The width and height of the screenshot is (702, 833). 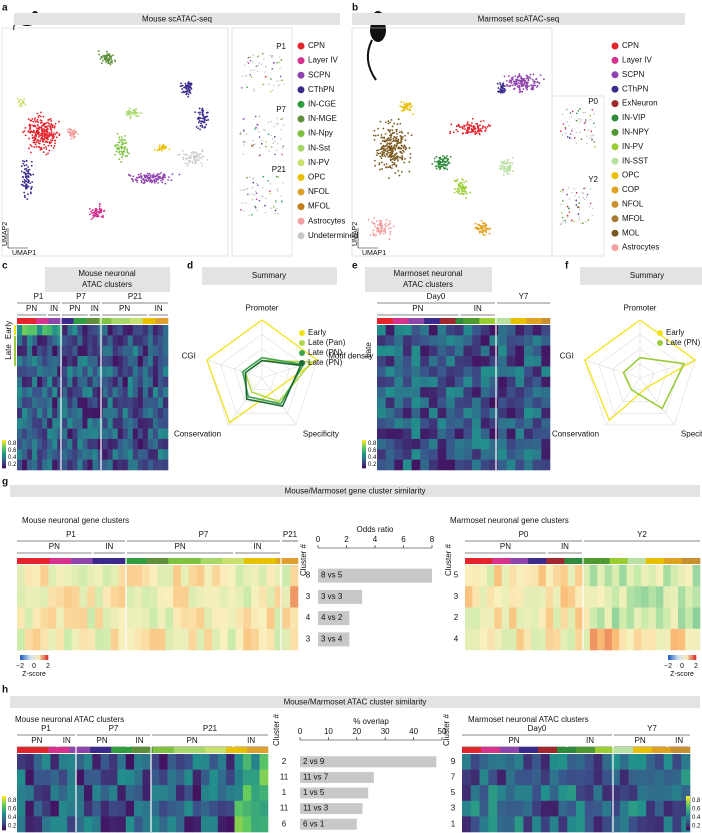 I want to click on colorbar-tick: 0.8, so click(x=12, y=444).